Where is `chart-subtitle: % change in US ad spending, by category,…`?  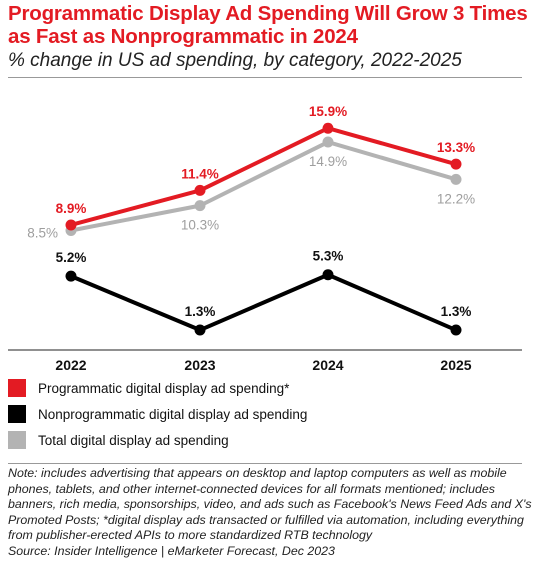 chart-subtitle: % change in US ad spending, by category,… is located at coordinates (235, 60).